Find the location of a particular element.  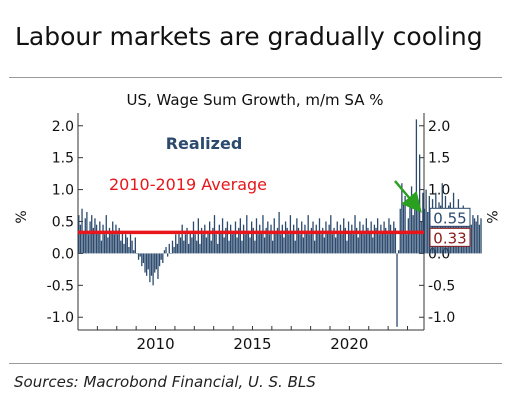

y-tick-label-right: 1.5 is located at coordinates (439, 159).